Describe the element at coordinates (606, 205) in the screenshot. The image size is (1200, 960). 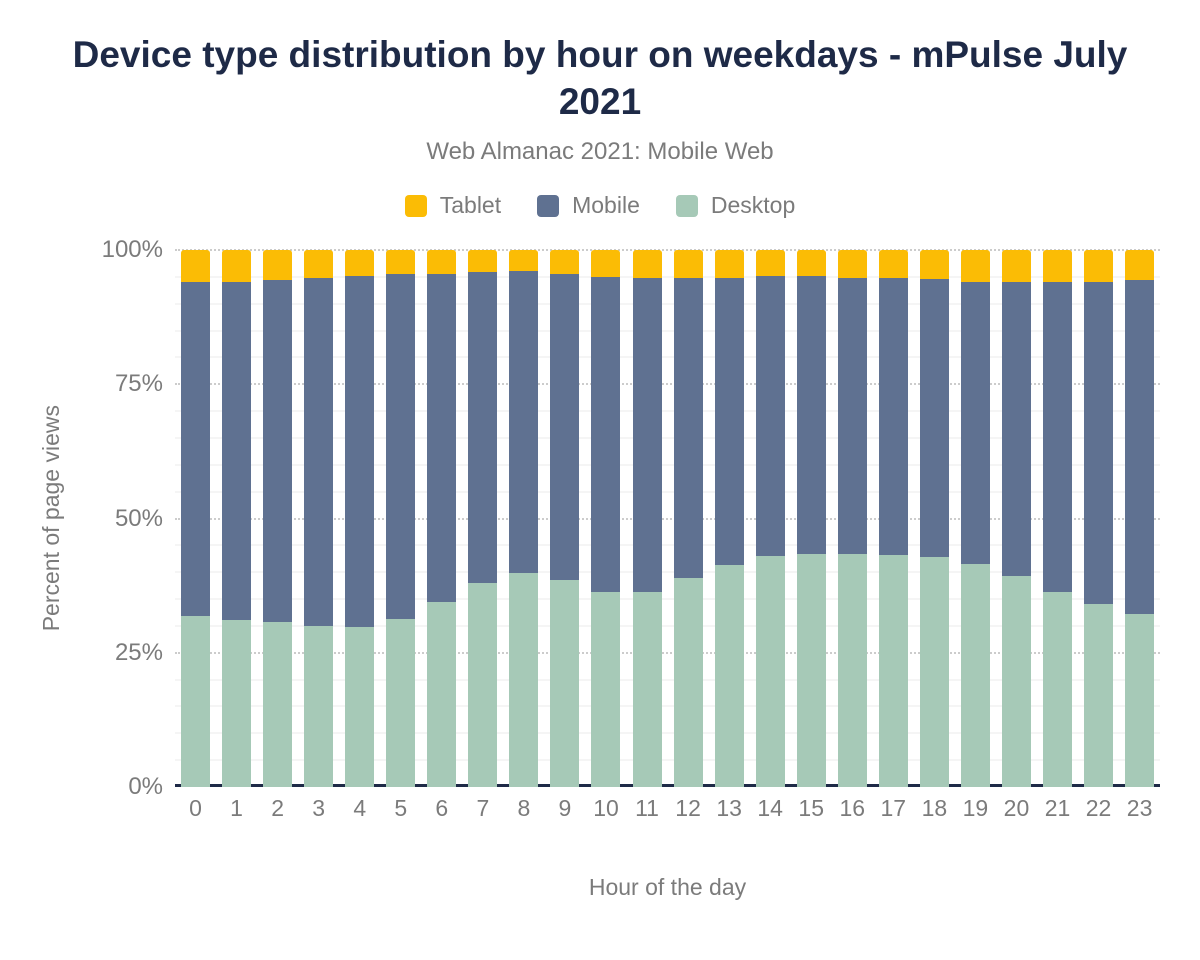
I see `legend-label: Mobile` at that location.